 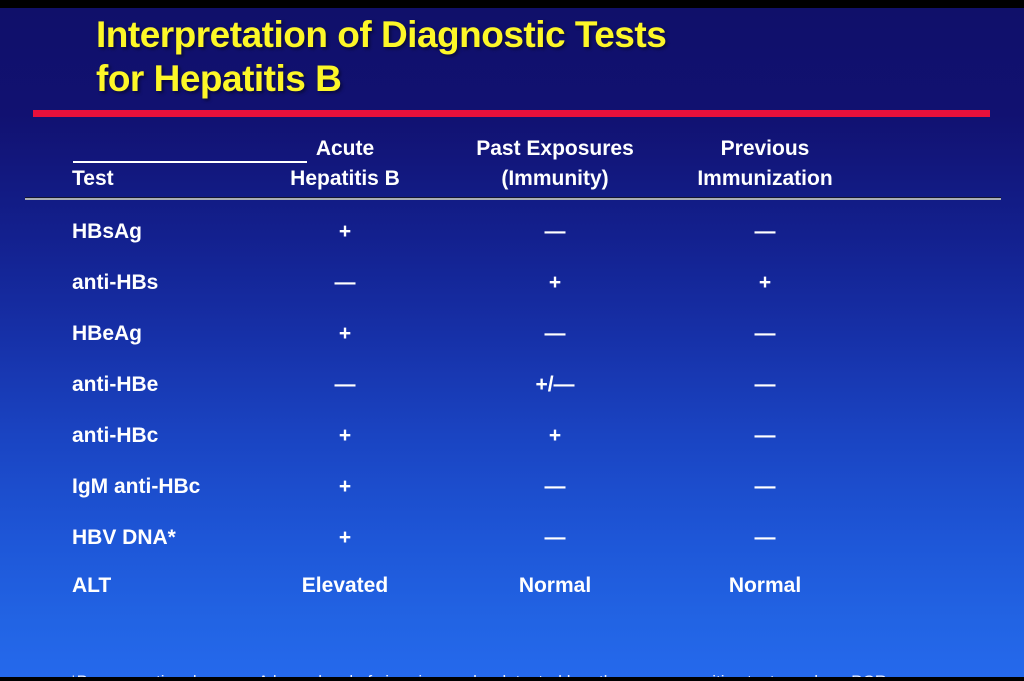 What do you see at coordinates (455, 384) in the screenshot?
I see `table-row-anti-hbe: anti-HBe — +/— —` at bounding box center [455, 384].